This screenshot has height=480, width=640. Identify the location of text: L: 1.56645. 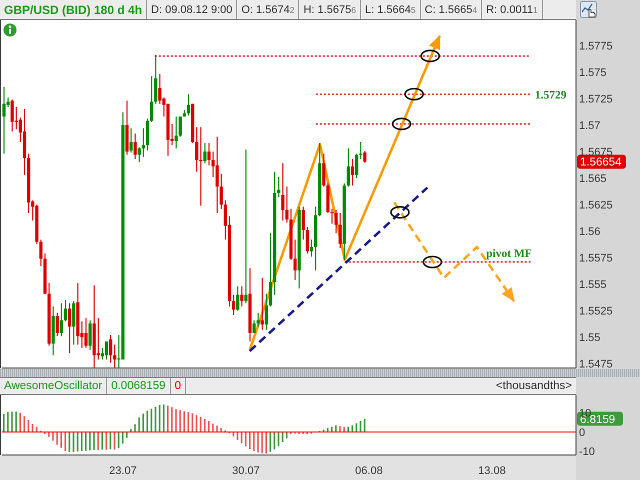
(390, 10).